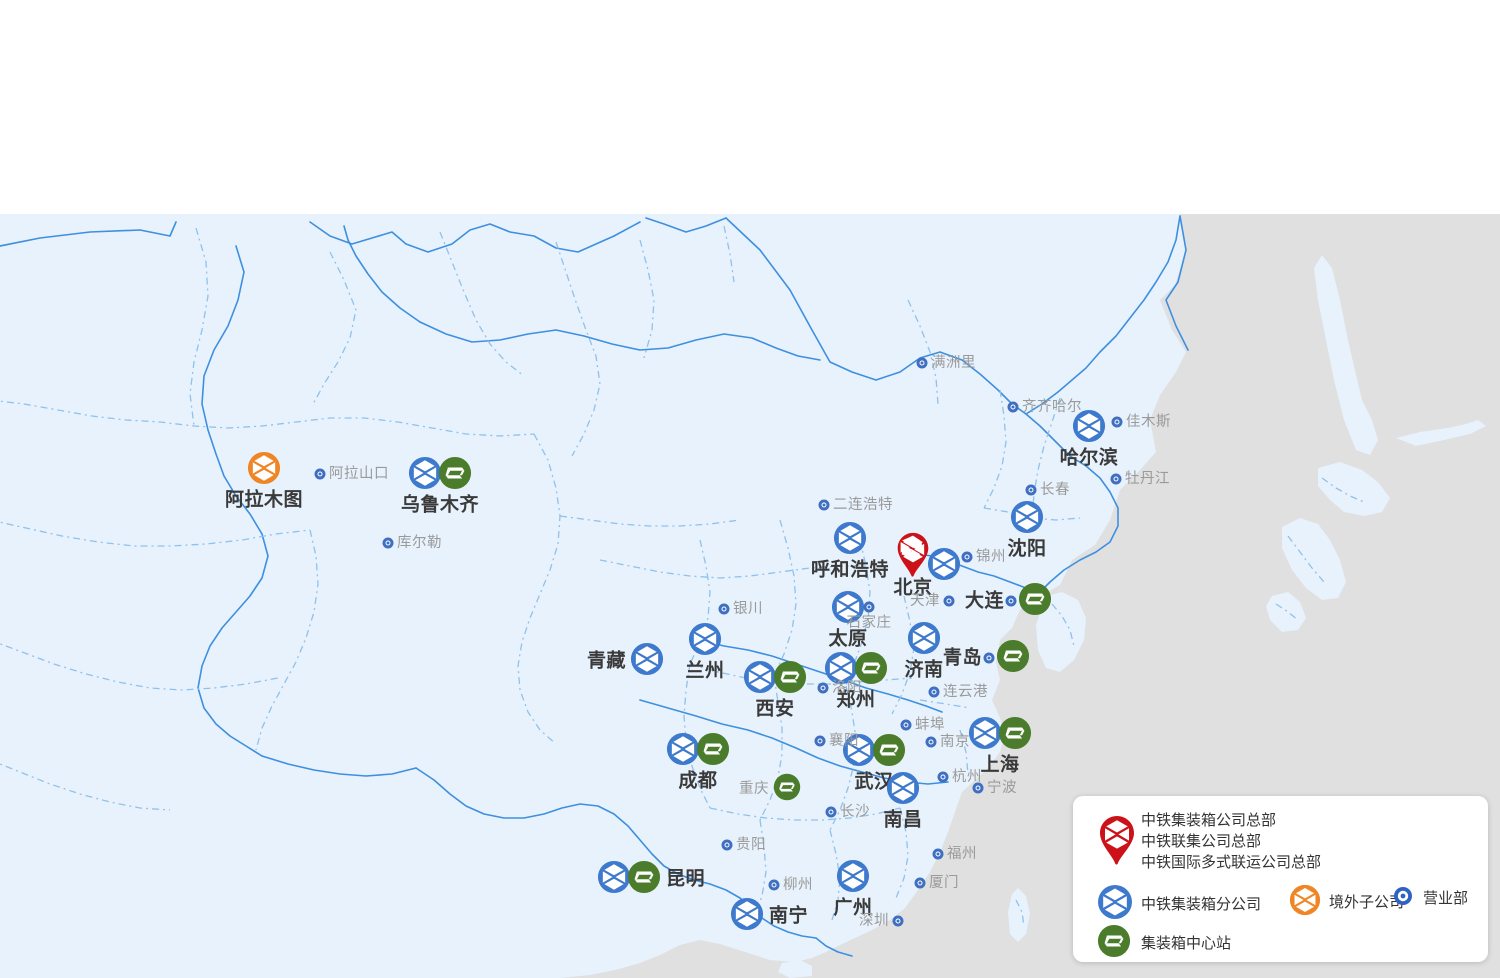  I want to click on office-label: 福州, so click(962, 853).